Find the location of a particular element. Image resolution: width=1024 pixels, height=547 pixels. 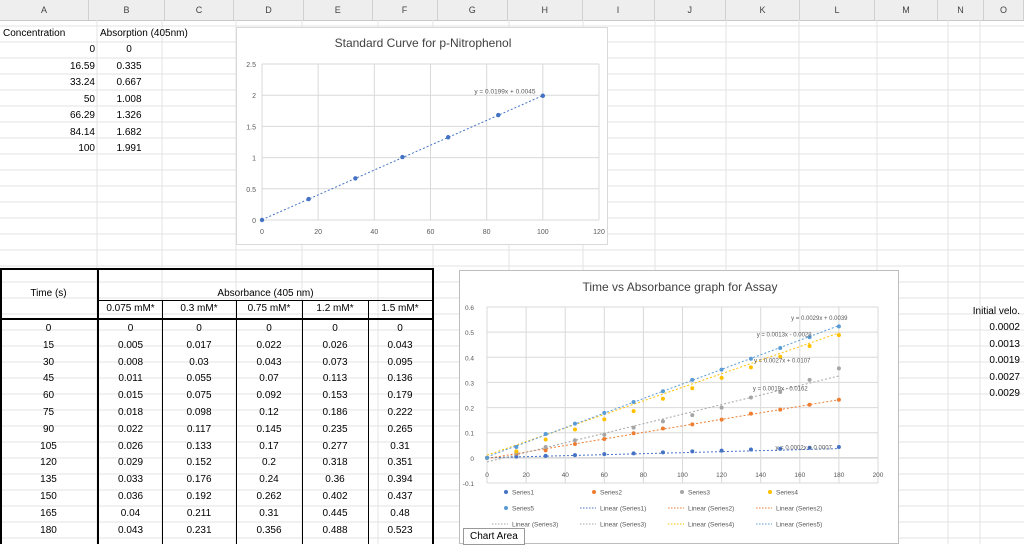

time-cell: 45 is located at coordinates (48, 379).